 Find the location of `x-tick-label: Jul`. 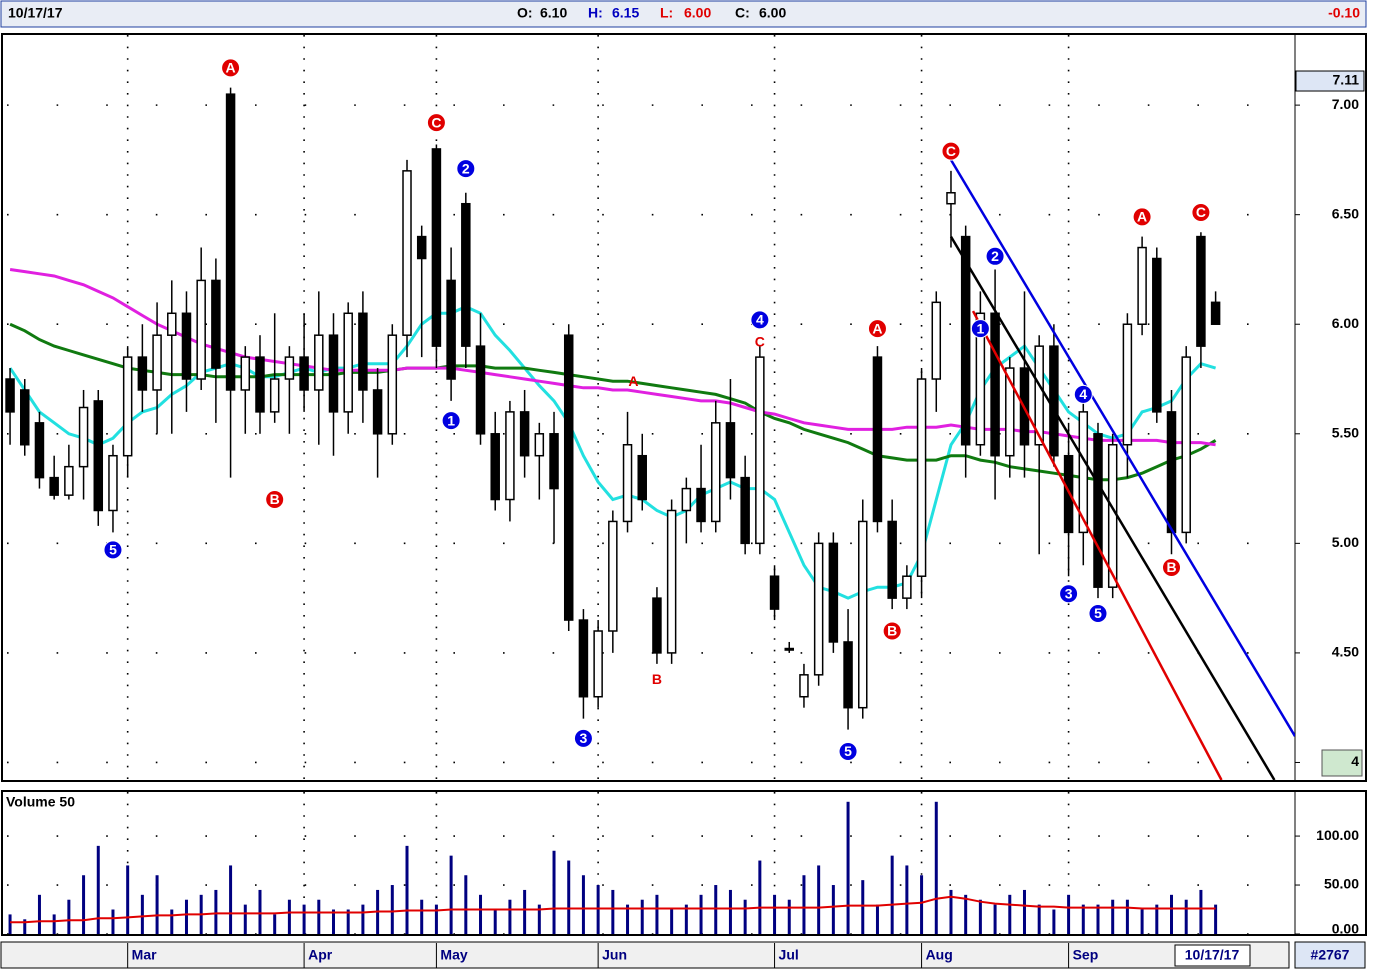

x-tick-label: Jul is located at coordinates (789, 955).